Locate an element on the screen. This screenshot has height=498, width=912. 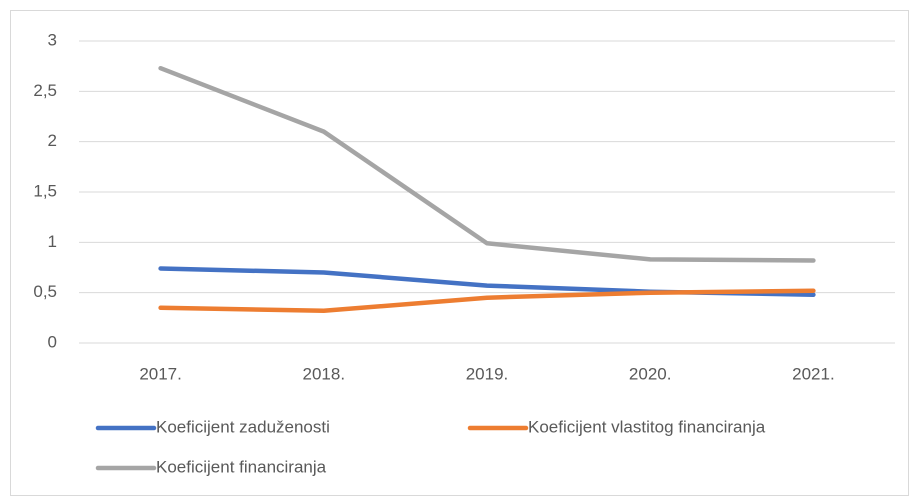
legend-label: Koeficijent financiranja is located at coordinates (241, 466).